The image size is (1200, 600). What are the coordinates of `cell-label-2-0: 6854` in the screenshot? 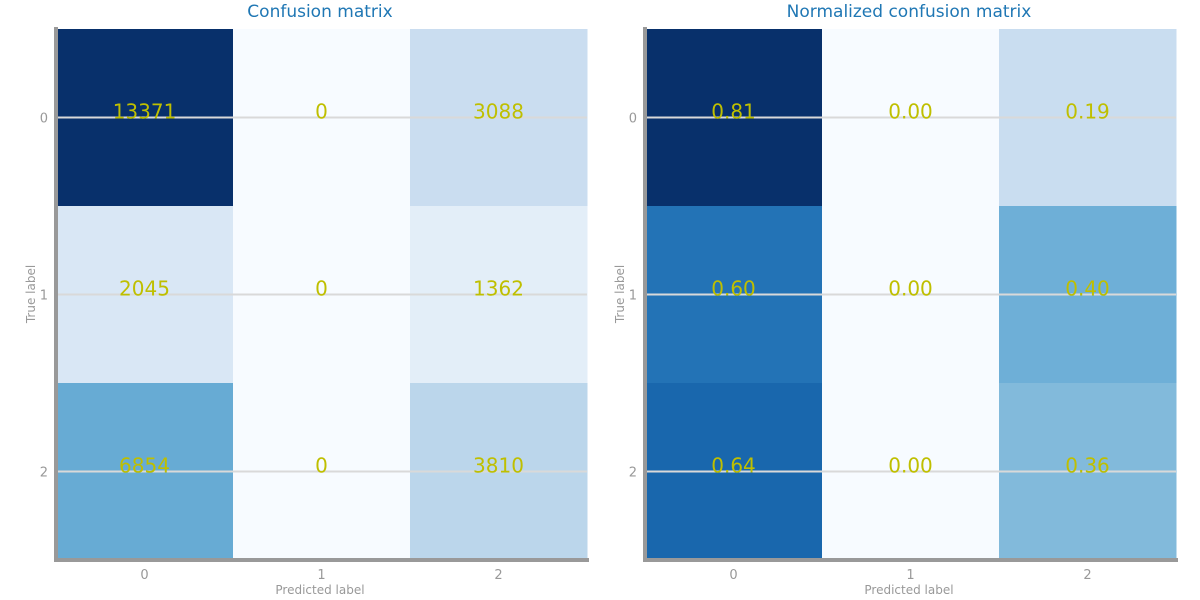 It's located at (144, 466).